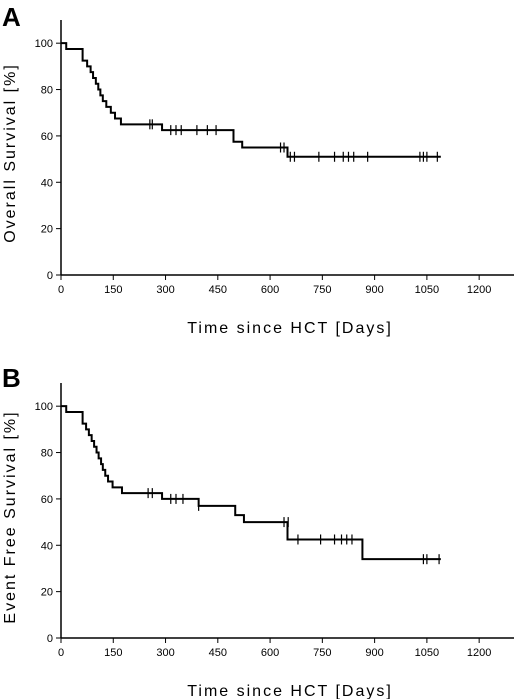 The height and width of the screenshot is (699, 520). What do you see at coordinates (47, 230) in the screenshot?
I see `panel-a-y-tick-label: 20` at bounding box center [47, 230].